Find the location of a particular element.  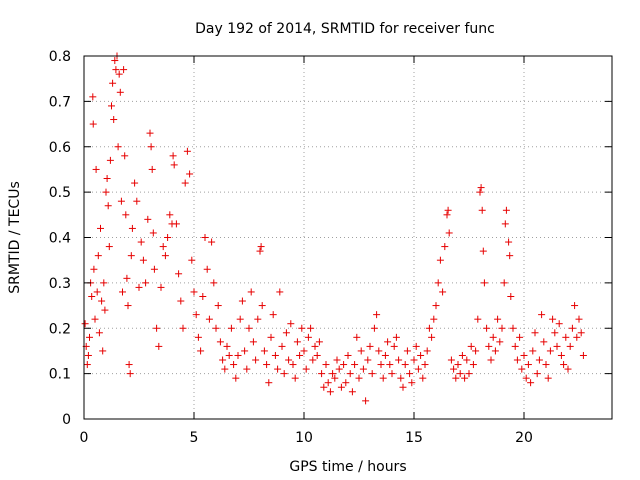

x-tick-label: 20 is located at coordinates (524, 438).